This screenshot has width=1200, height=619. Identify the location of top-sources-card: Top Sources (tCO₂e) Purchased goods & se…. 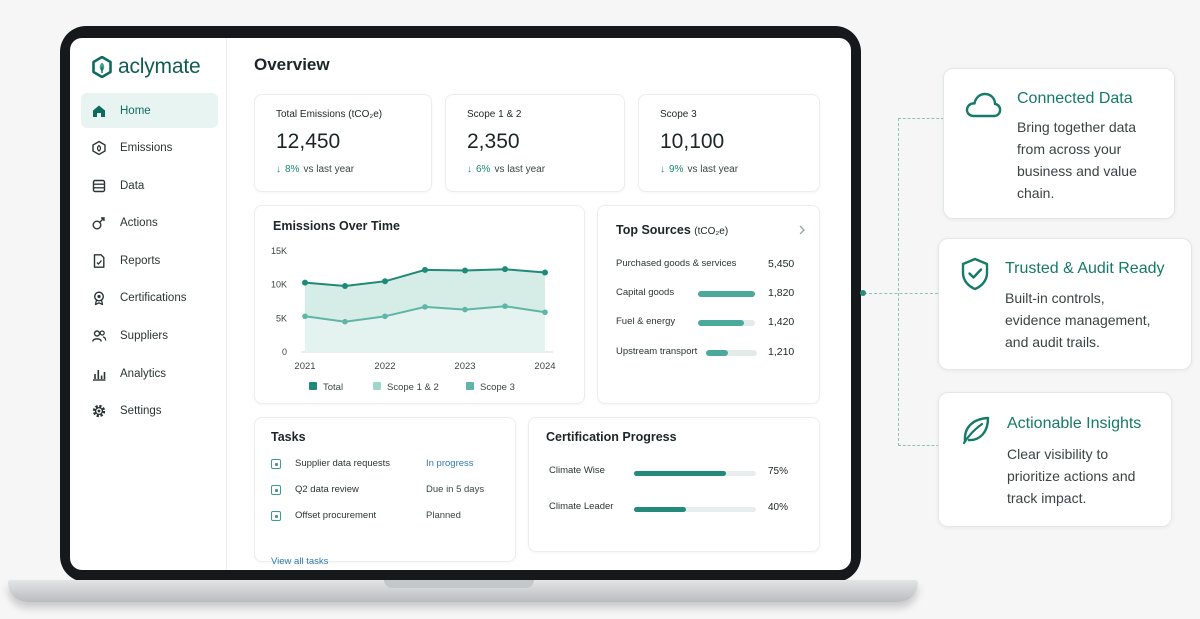
(708, 304).